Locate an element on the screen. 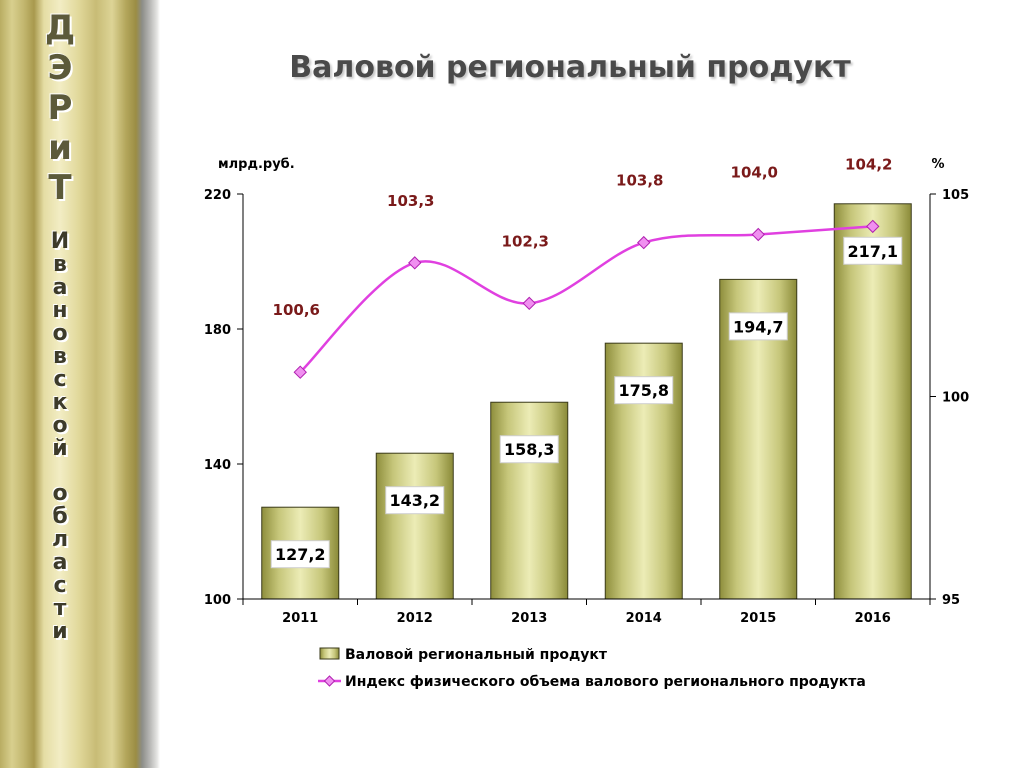 The height and width of the screenshot is (768, 1024). x-tick-label: 2015 is located at coordinates (758, 618).